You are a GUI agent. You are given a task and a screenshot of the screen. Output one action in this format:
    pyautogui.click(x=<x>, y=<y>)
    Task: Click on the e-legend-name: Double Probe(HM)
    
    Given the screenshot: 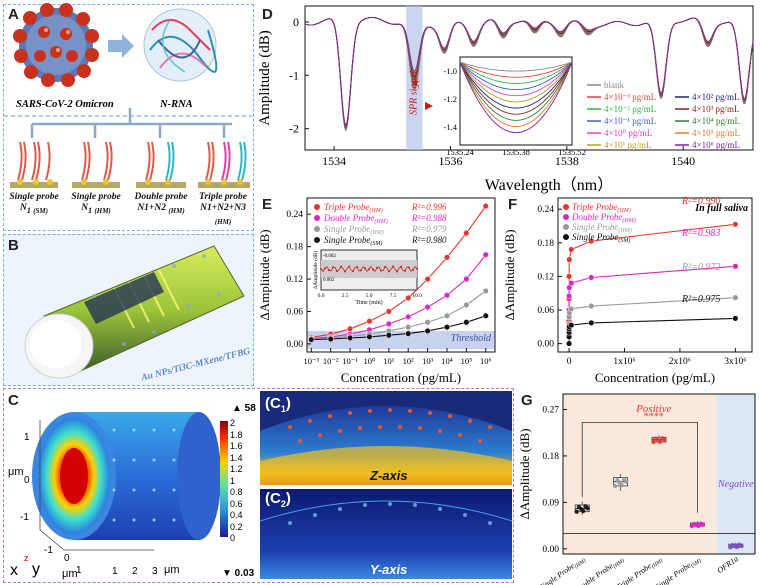 What is the action you would take?
    pyautogui.click(x=355, y=219)
    